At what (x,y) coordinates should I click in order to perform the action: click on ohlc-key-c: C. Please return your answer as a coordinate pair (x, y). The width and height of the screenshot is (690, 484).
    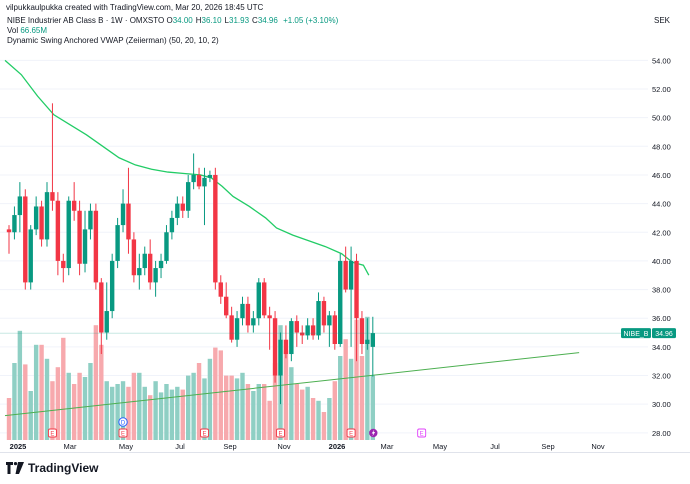
    Looking at the image, I should click on (255, 20).